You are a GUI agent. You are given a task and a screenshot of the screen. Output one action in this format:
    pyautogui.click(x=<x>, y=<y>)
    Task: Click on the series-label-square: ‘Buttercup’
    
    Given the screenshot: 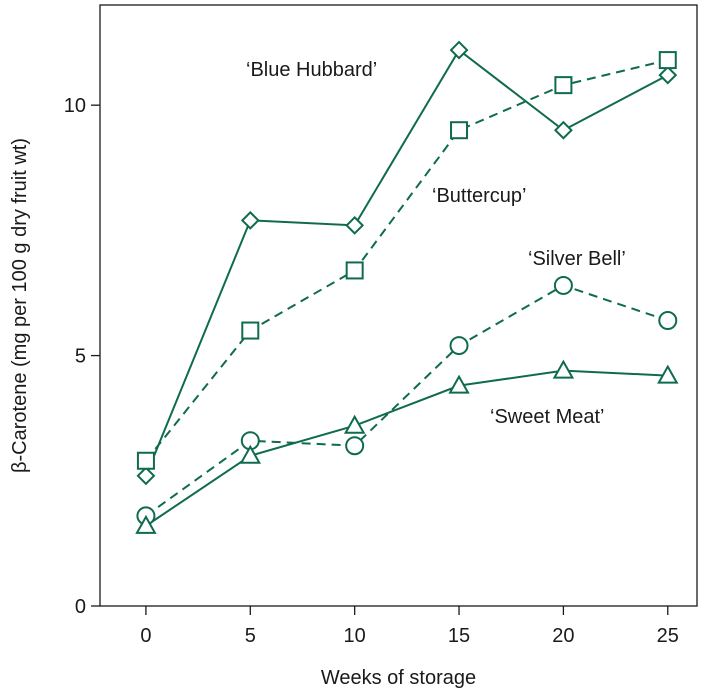 What is the action you would take?
    pyautogui.click(x=479, y=196)
    